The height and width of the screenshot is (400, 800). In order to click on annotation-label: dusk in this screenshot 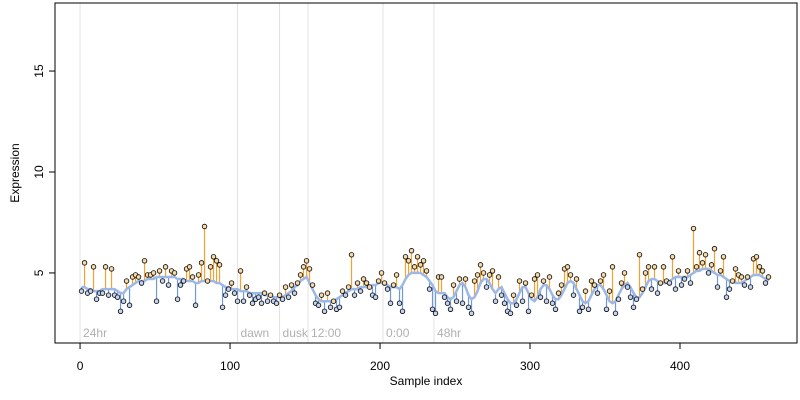, I will do `click(296, 333)`.